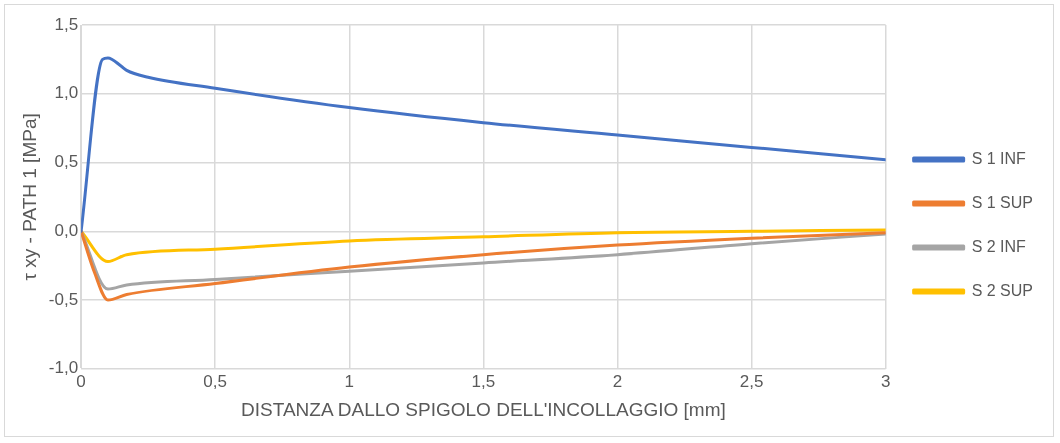  Describe the element at coordinates (66, 93) in the screenshot. I see `y-tick-label: 1,0` at that location.